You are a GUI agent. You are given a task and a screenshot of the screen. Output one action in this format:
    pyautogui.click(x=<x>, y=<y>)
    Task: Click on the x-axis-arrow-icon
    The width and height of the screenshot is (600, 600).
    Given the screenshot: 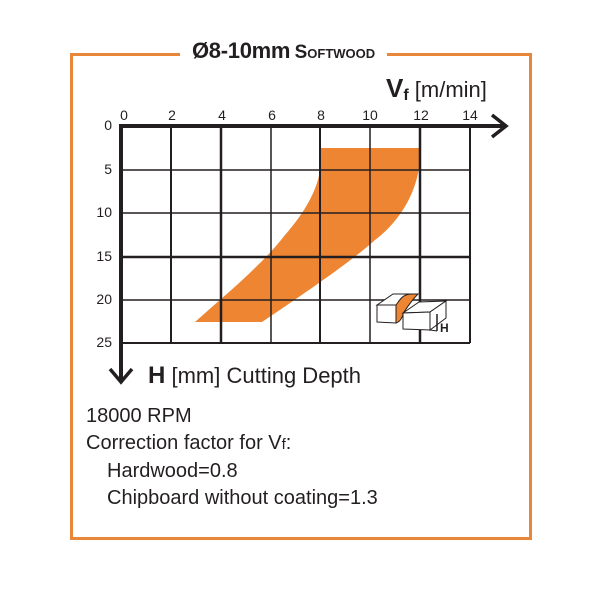 What is the action you would take?
    pyautogui.click(x=499, y=126)
    